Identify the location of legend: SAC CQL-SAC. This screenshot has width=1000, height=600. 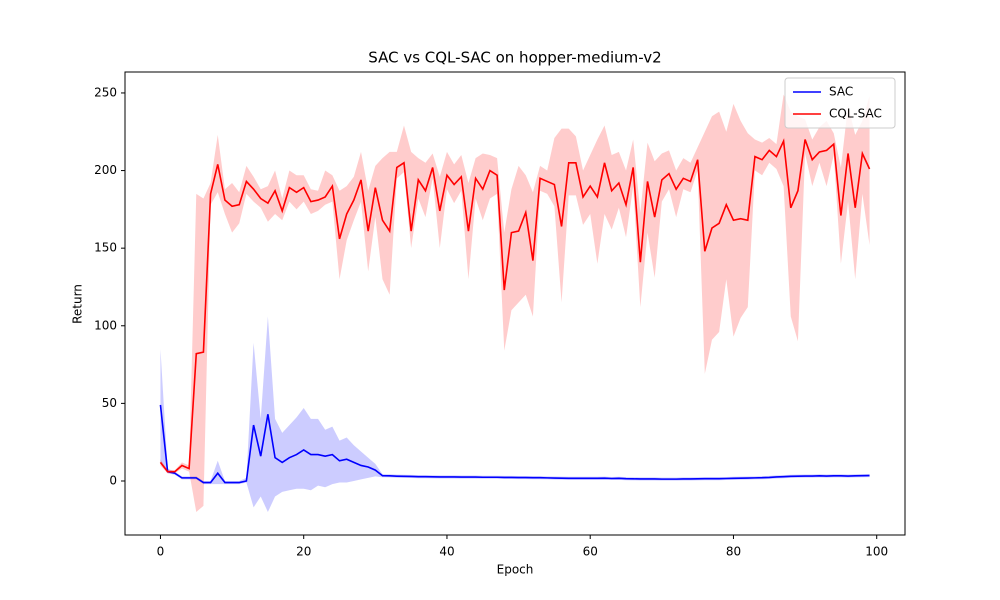
(840, 103).